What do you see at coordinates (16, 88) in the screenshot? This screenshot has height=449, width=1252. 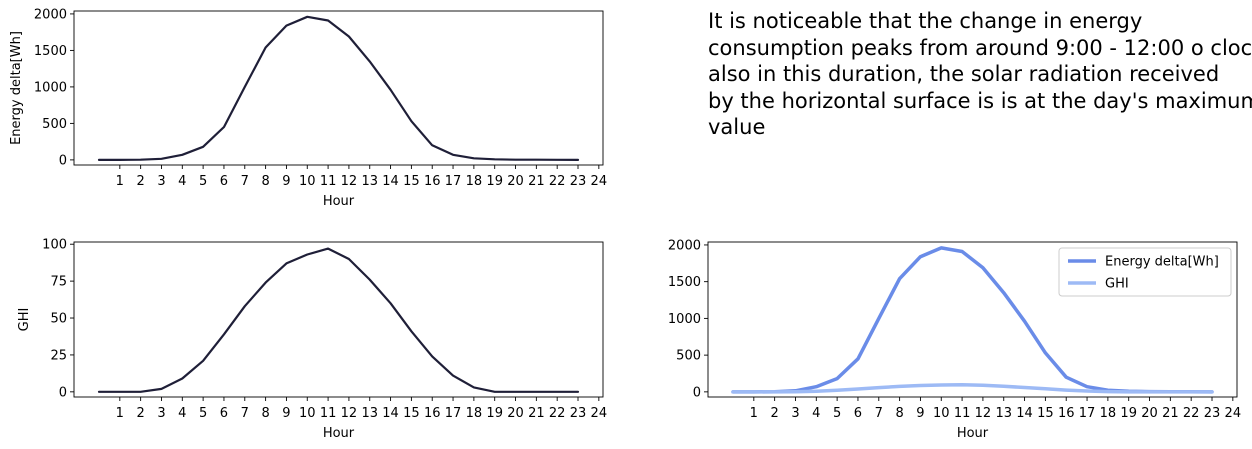 I see `y-axis-label: Energy delta[Wh]` at bounding box center [16, 88].